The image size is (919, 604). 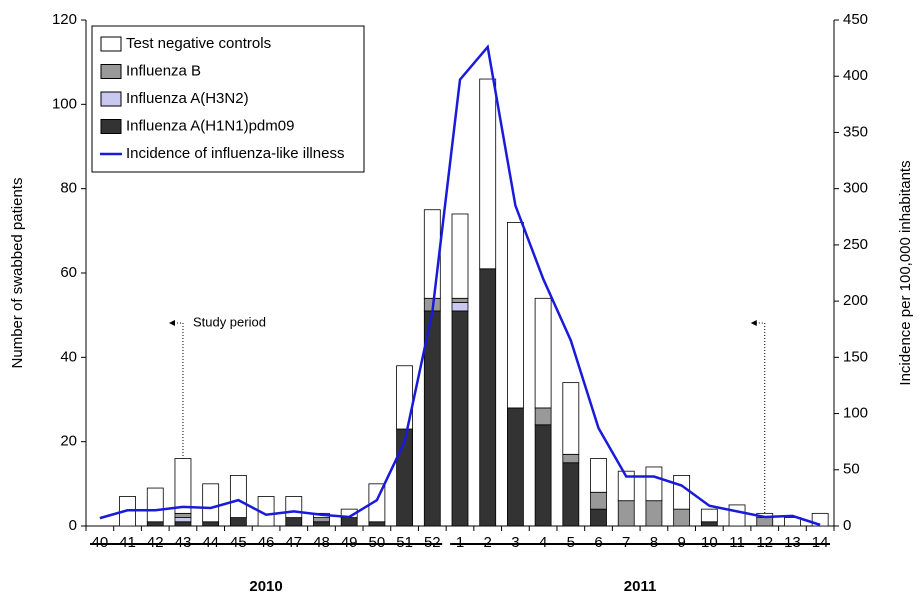 I want to click on x-tick-label: 7, so click(x=626, y=542).